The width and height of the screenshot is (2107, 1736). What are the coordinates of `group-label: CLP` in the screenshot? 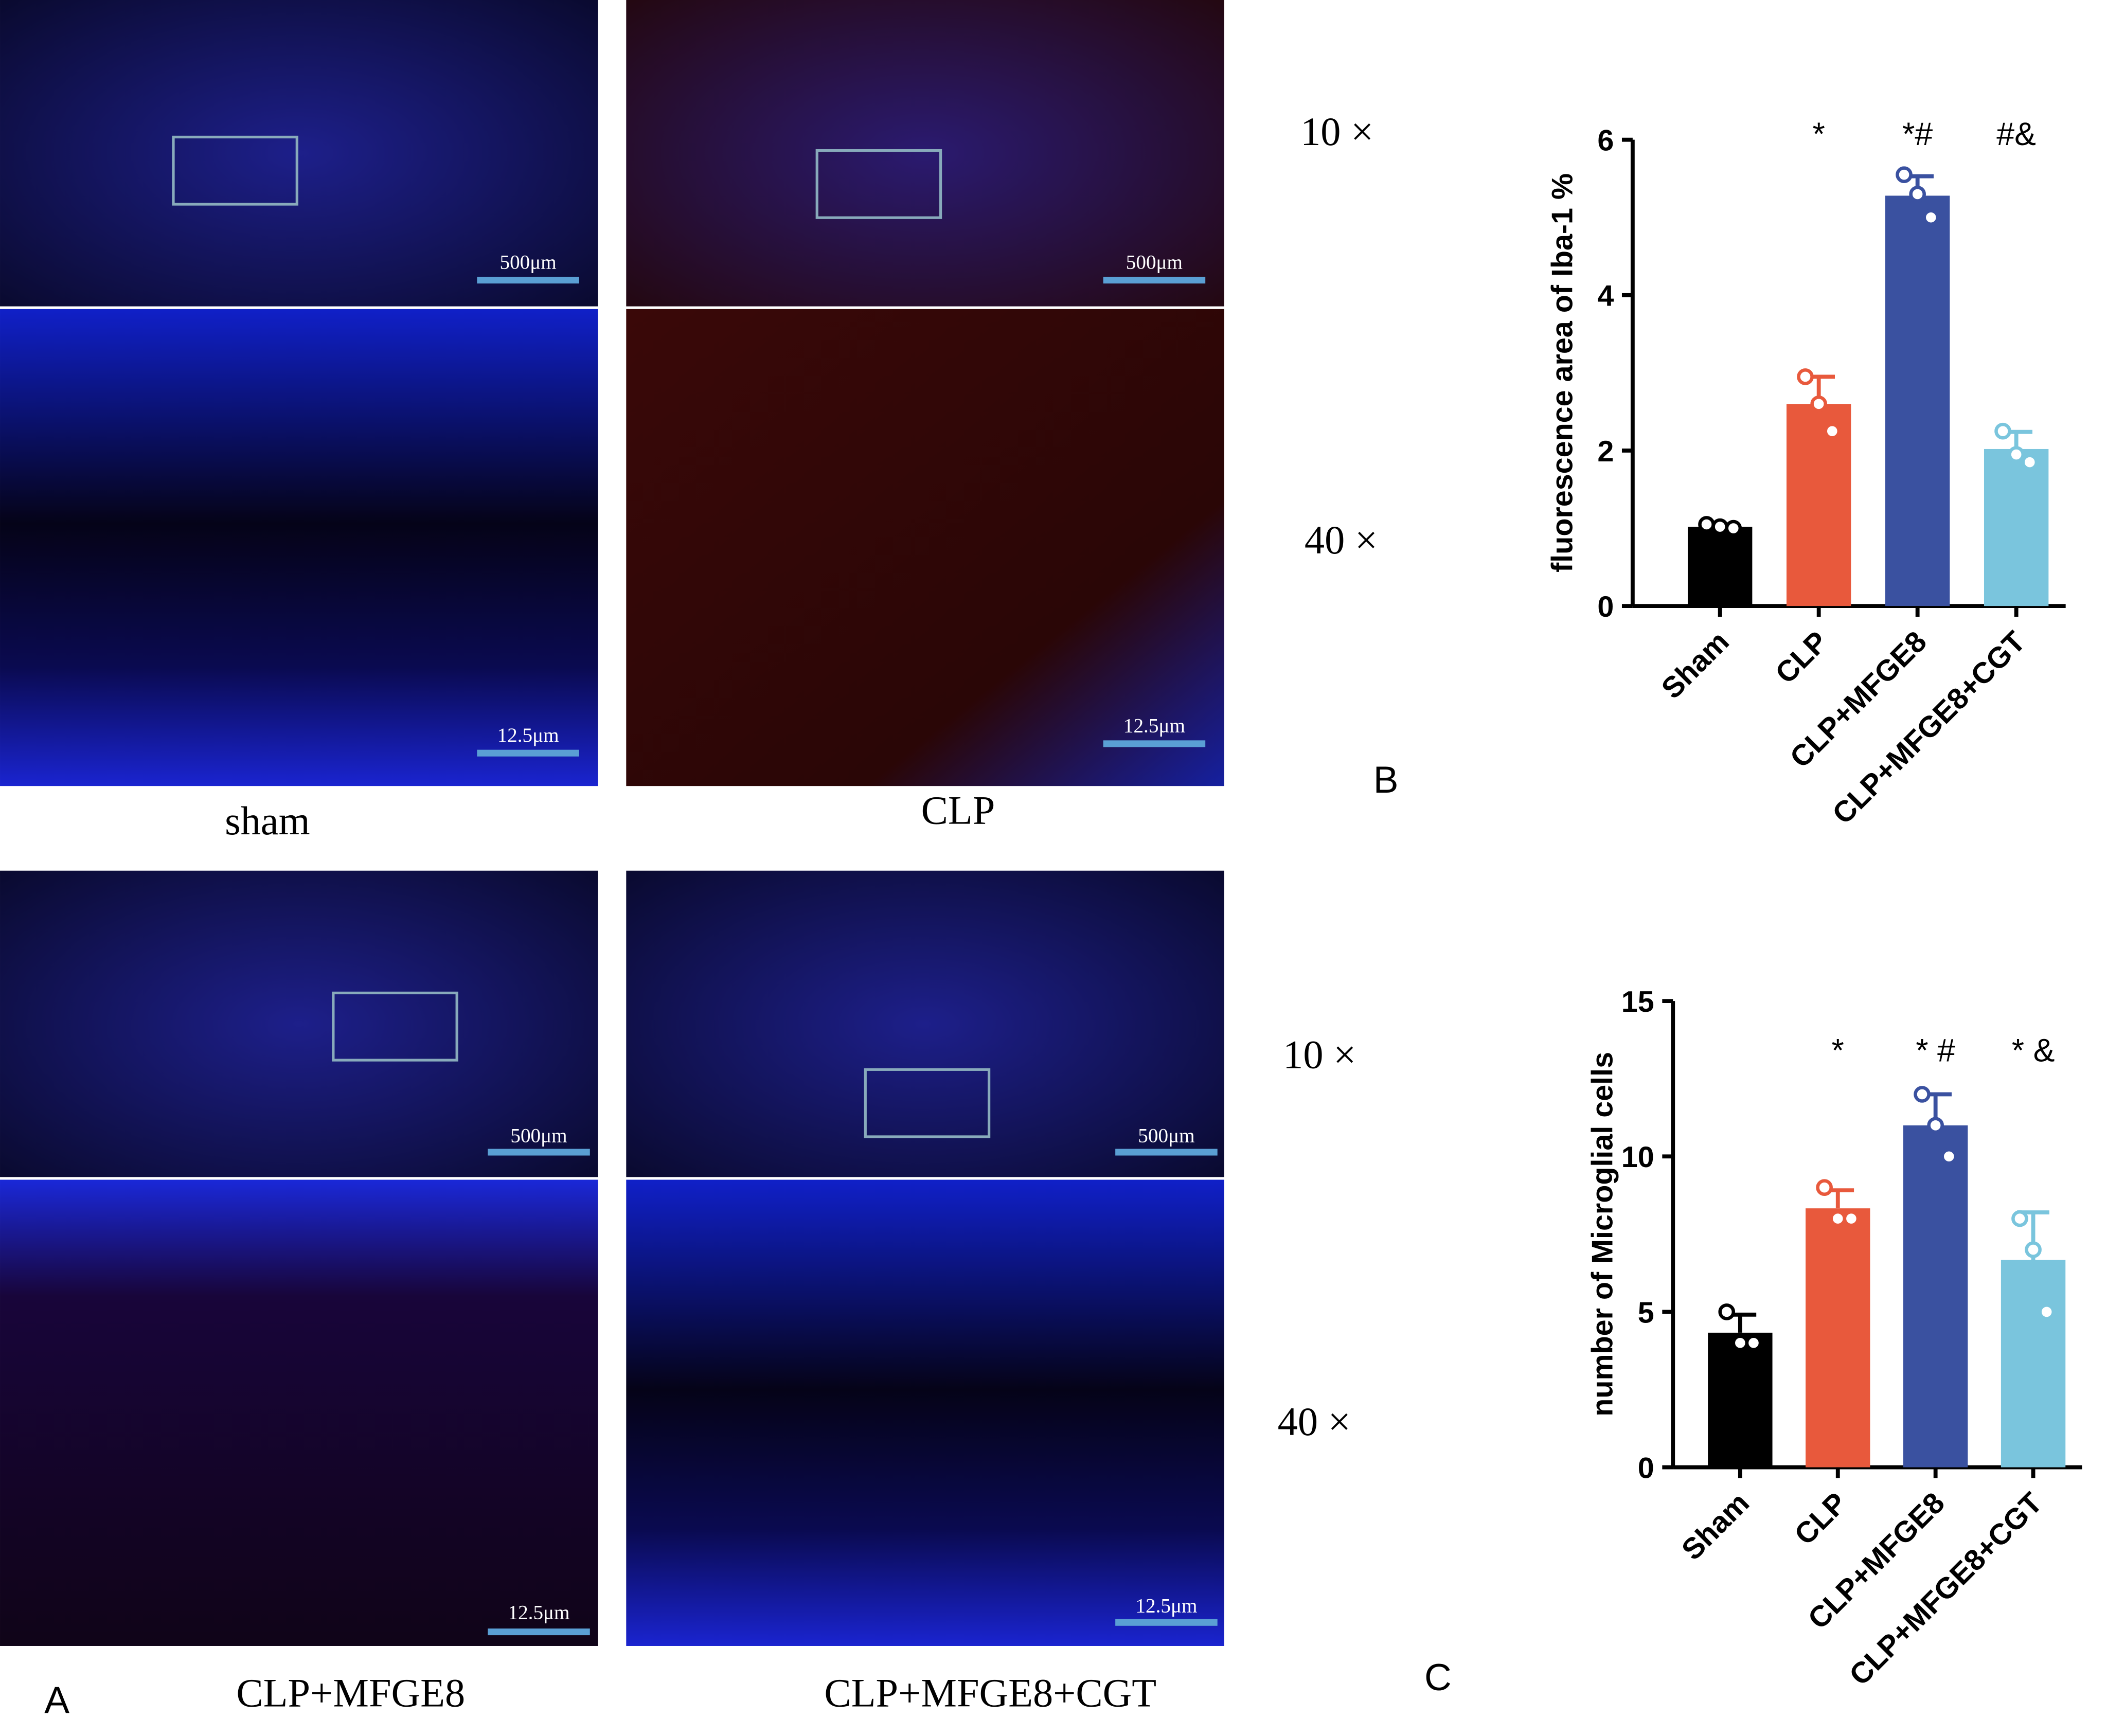 It's located at (958, 810).